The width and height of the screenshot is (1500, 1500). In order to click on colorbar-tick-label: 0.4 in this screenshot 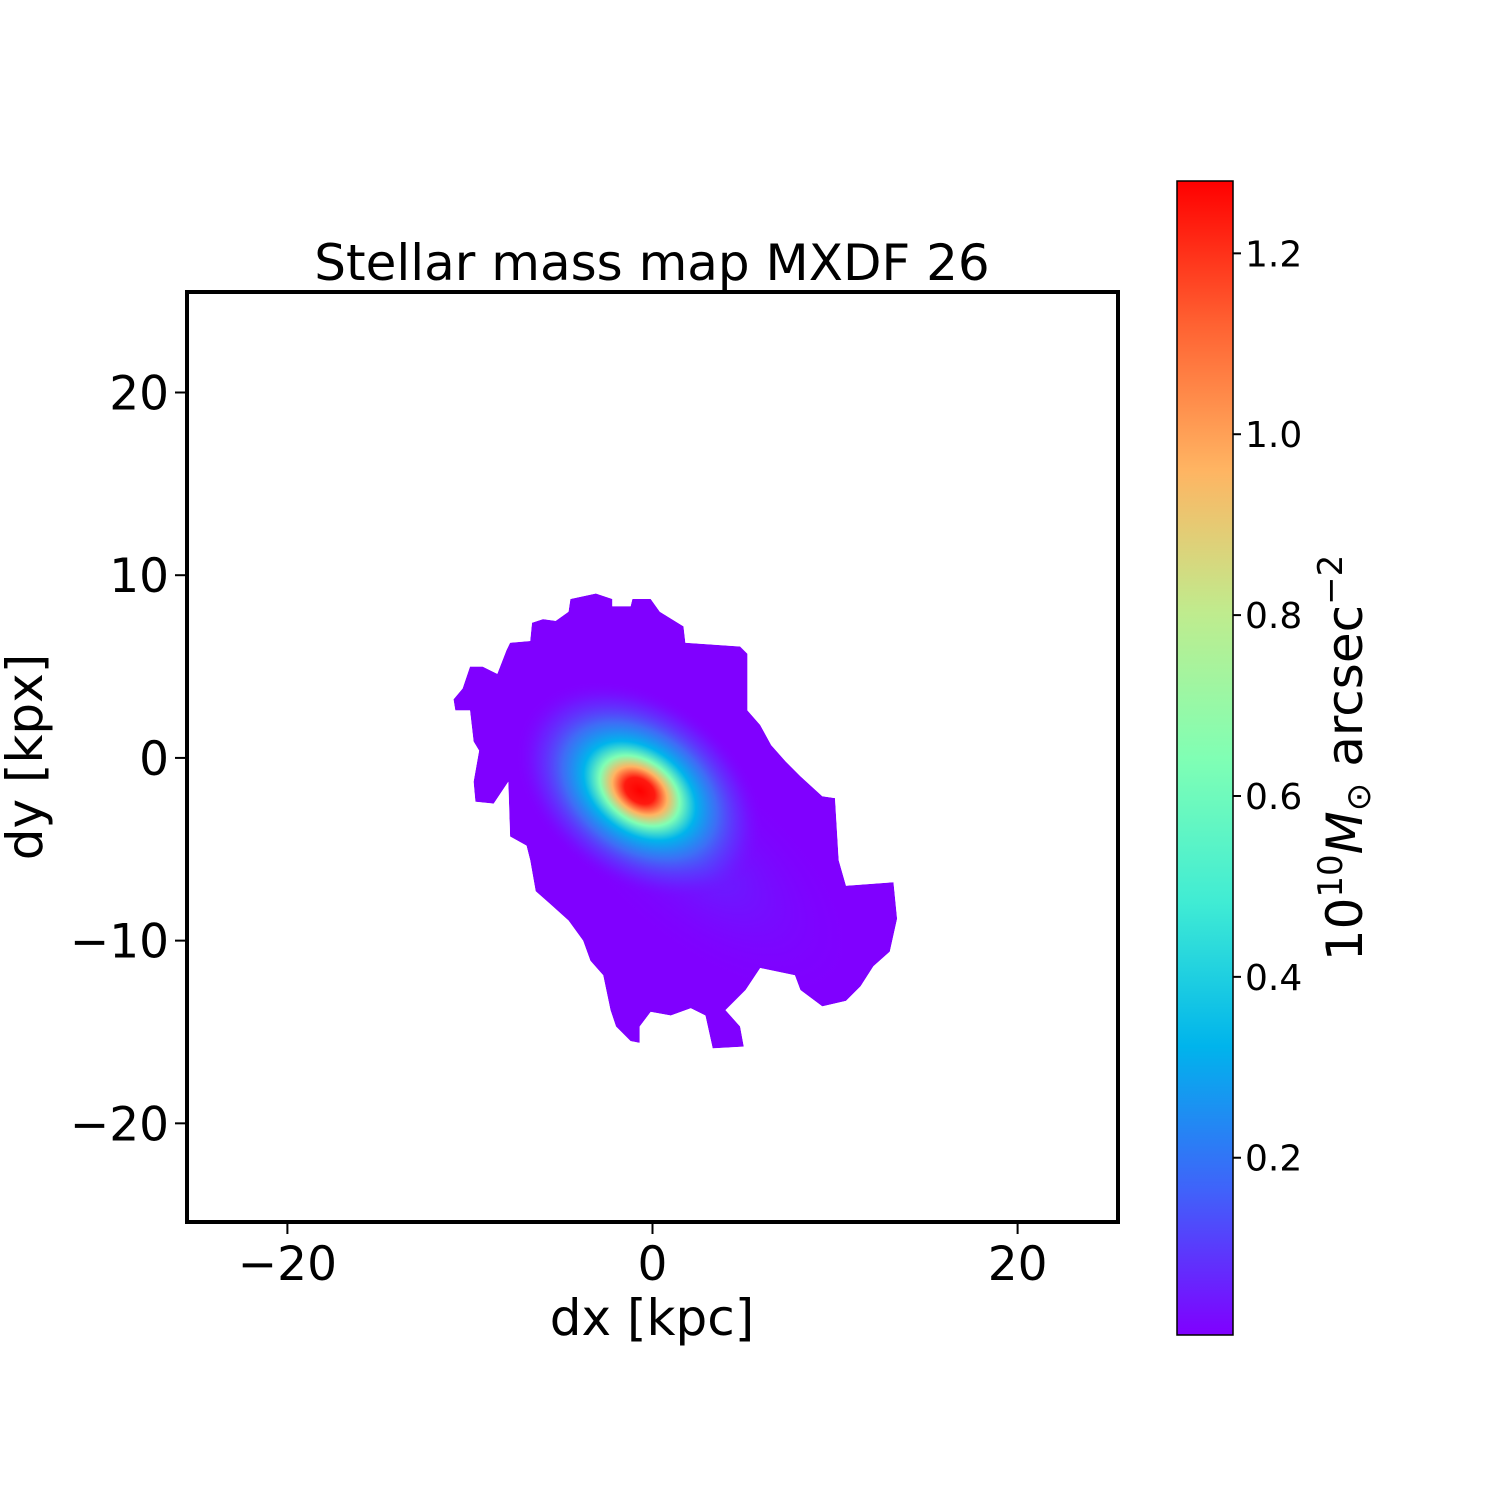, I will do `click(1273, 978)`.